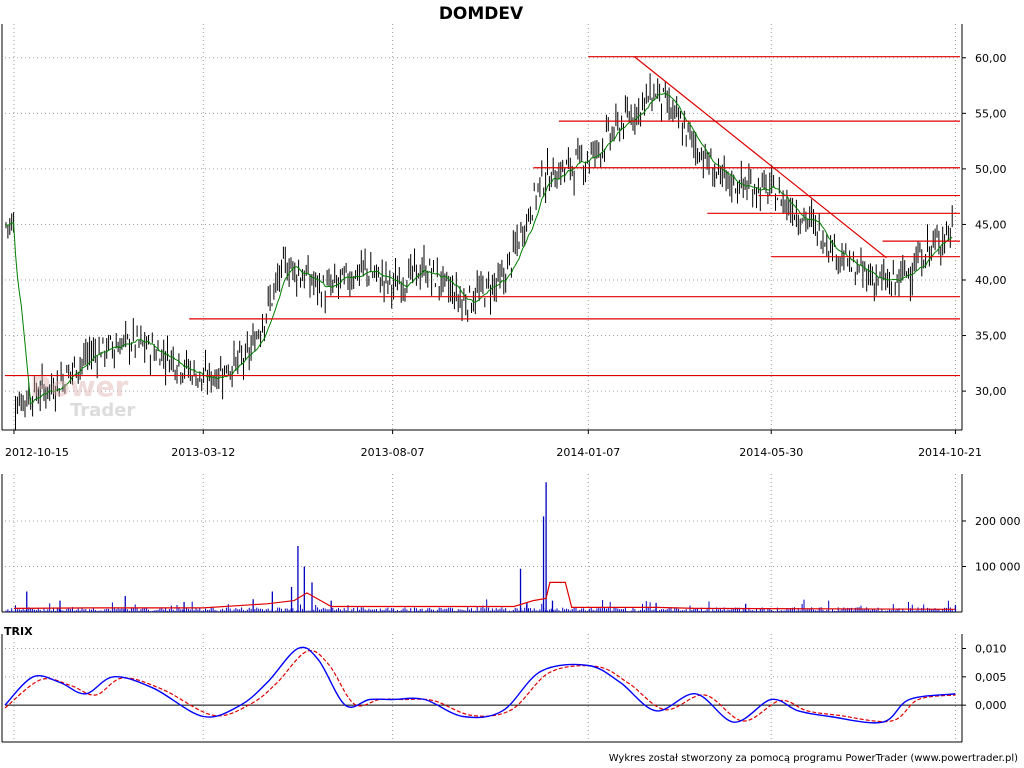 Image resolution: width=1024 pixels, height=768 pixels. Describe the element at coordinates (991, 705) in the screenshot. I see `trix-y-tick-label: 0,000` at that location.